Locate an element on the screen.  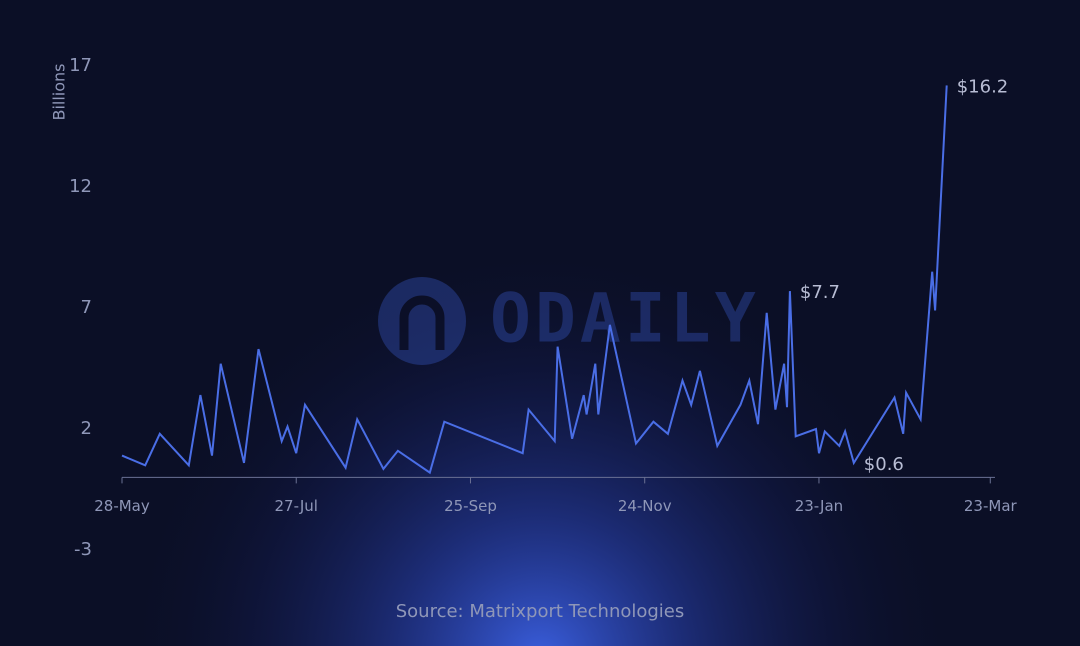
y-tick-label: 2 is located at coordinates (86, 428).